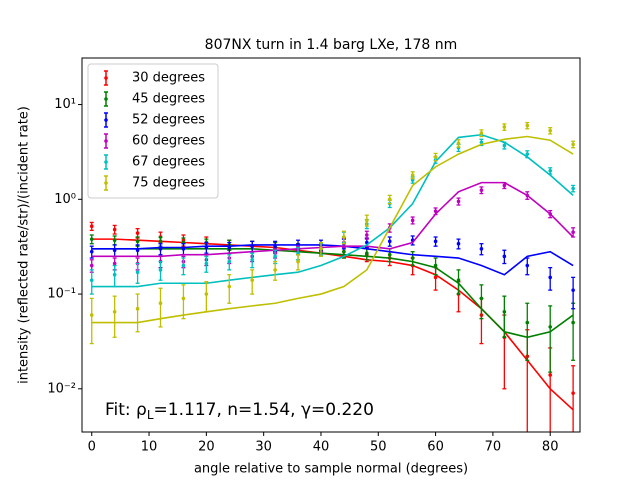 This screenshot has height=487, width=644. What do you see at coordinates (331, 45) in the screenshot?
I see `chart-title: 807NX turn in 1.4 barg LXe, 178 nm` at bounding box center [331, 45].